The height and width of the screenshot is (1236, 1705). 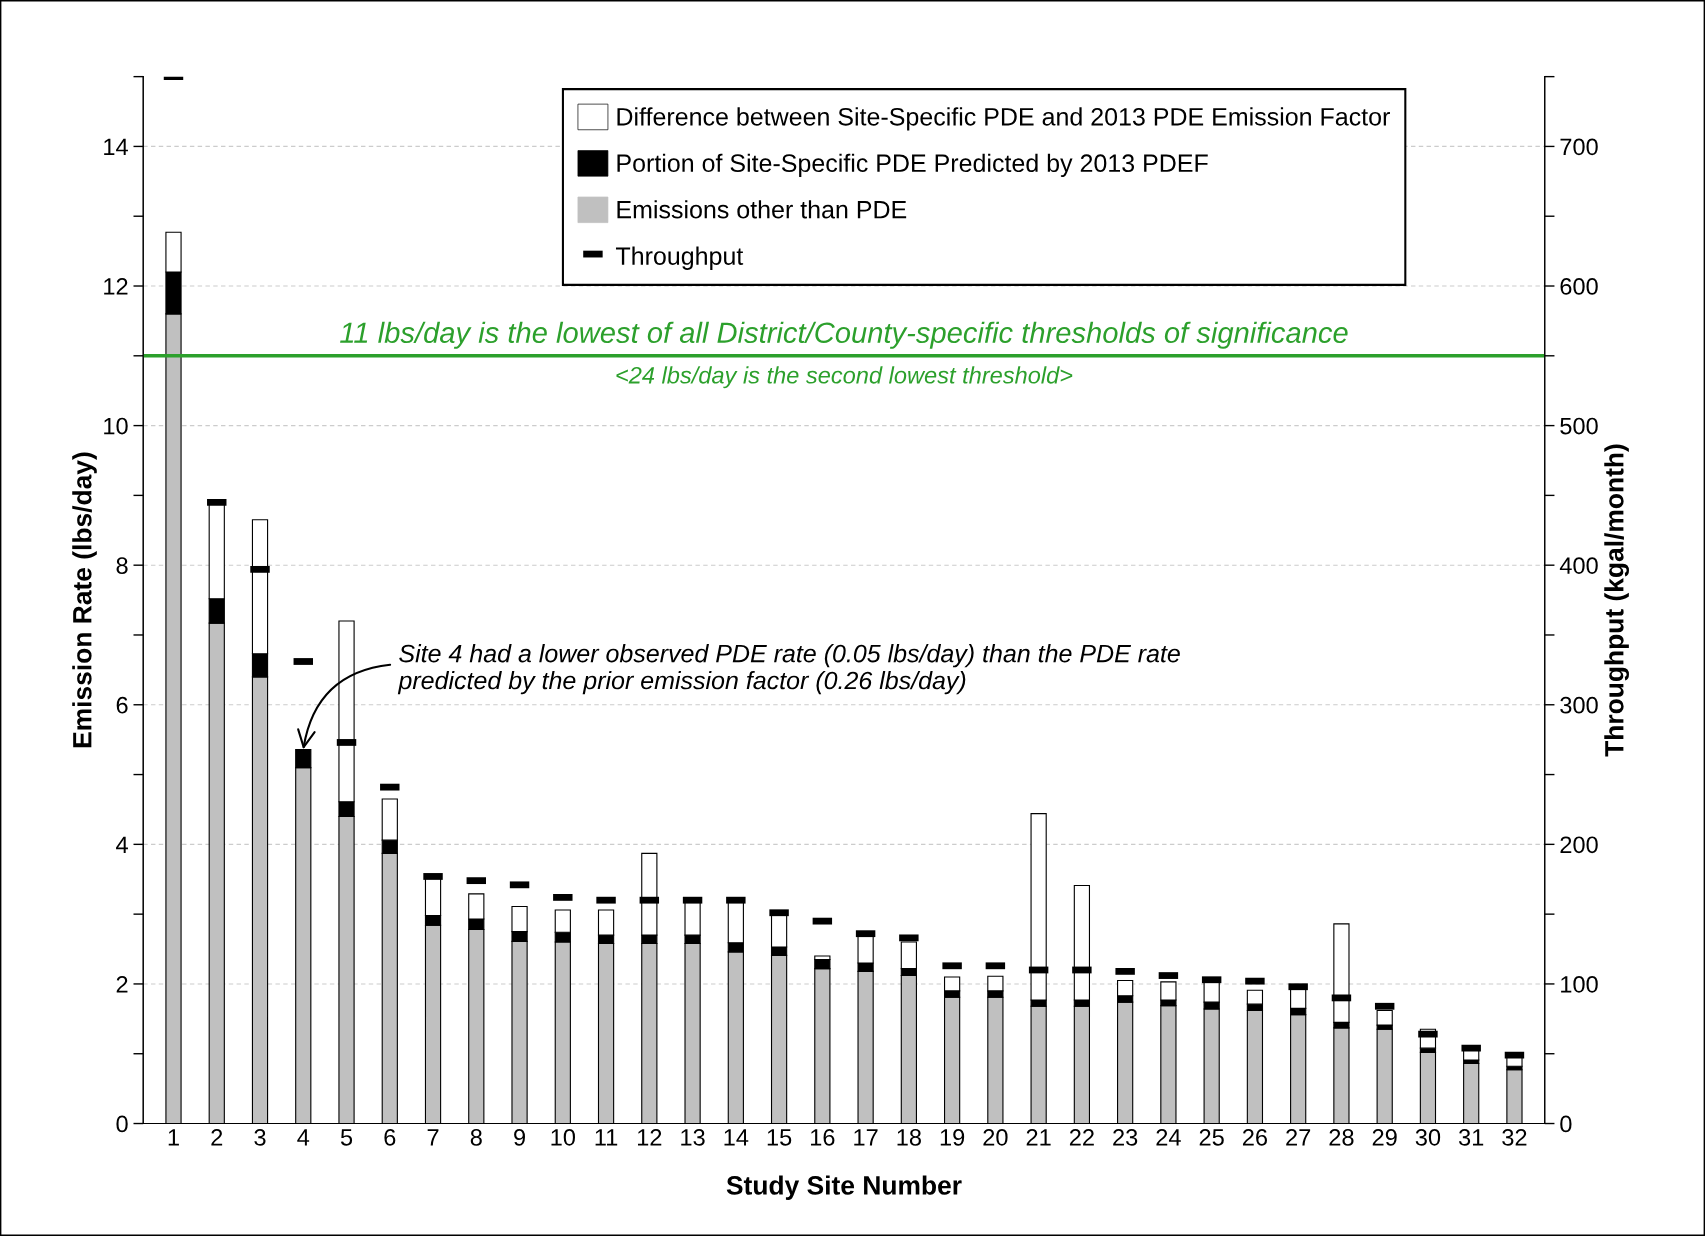 I want to click on x-tick-label: 13, so click(x=693, y=1137).